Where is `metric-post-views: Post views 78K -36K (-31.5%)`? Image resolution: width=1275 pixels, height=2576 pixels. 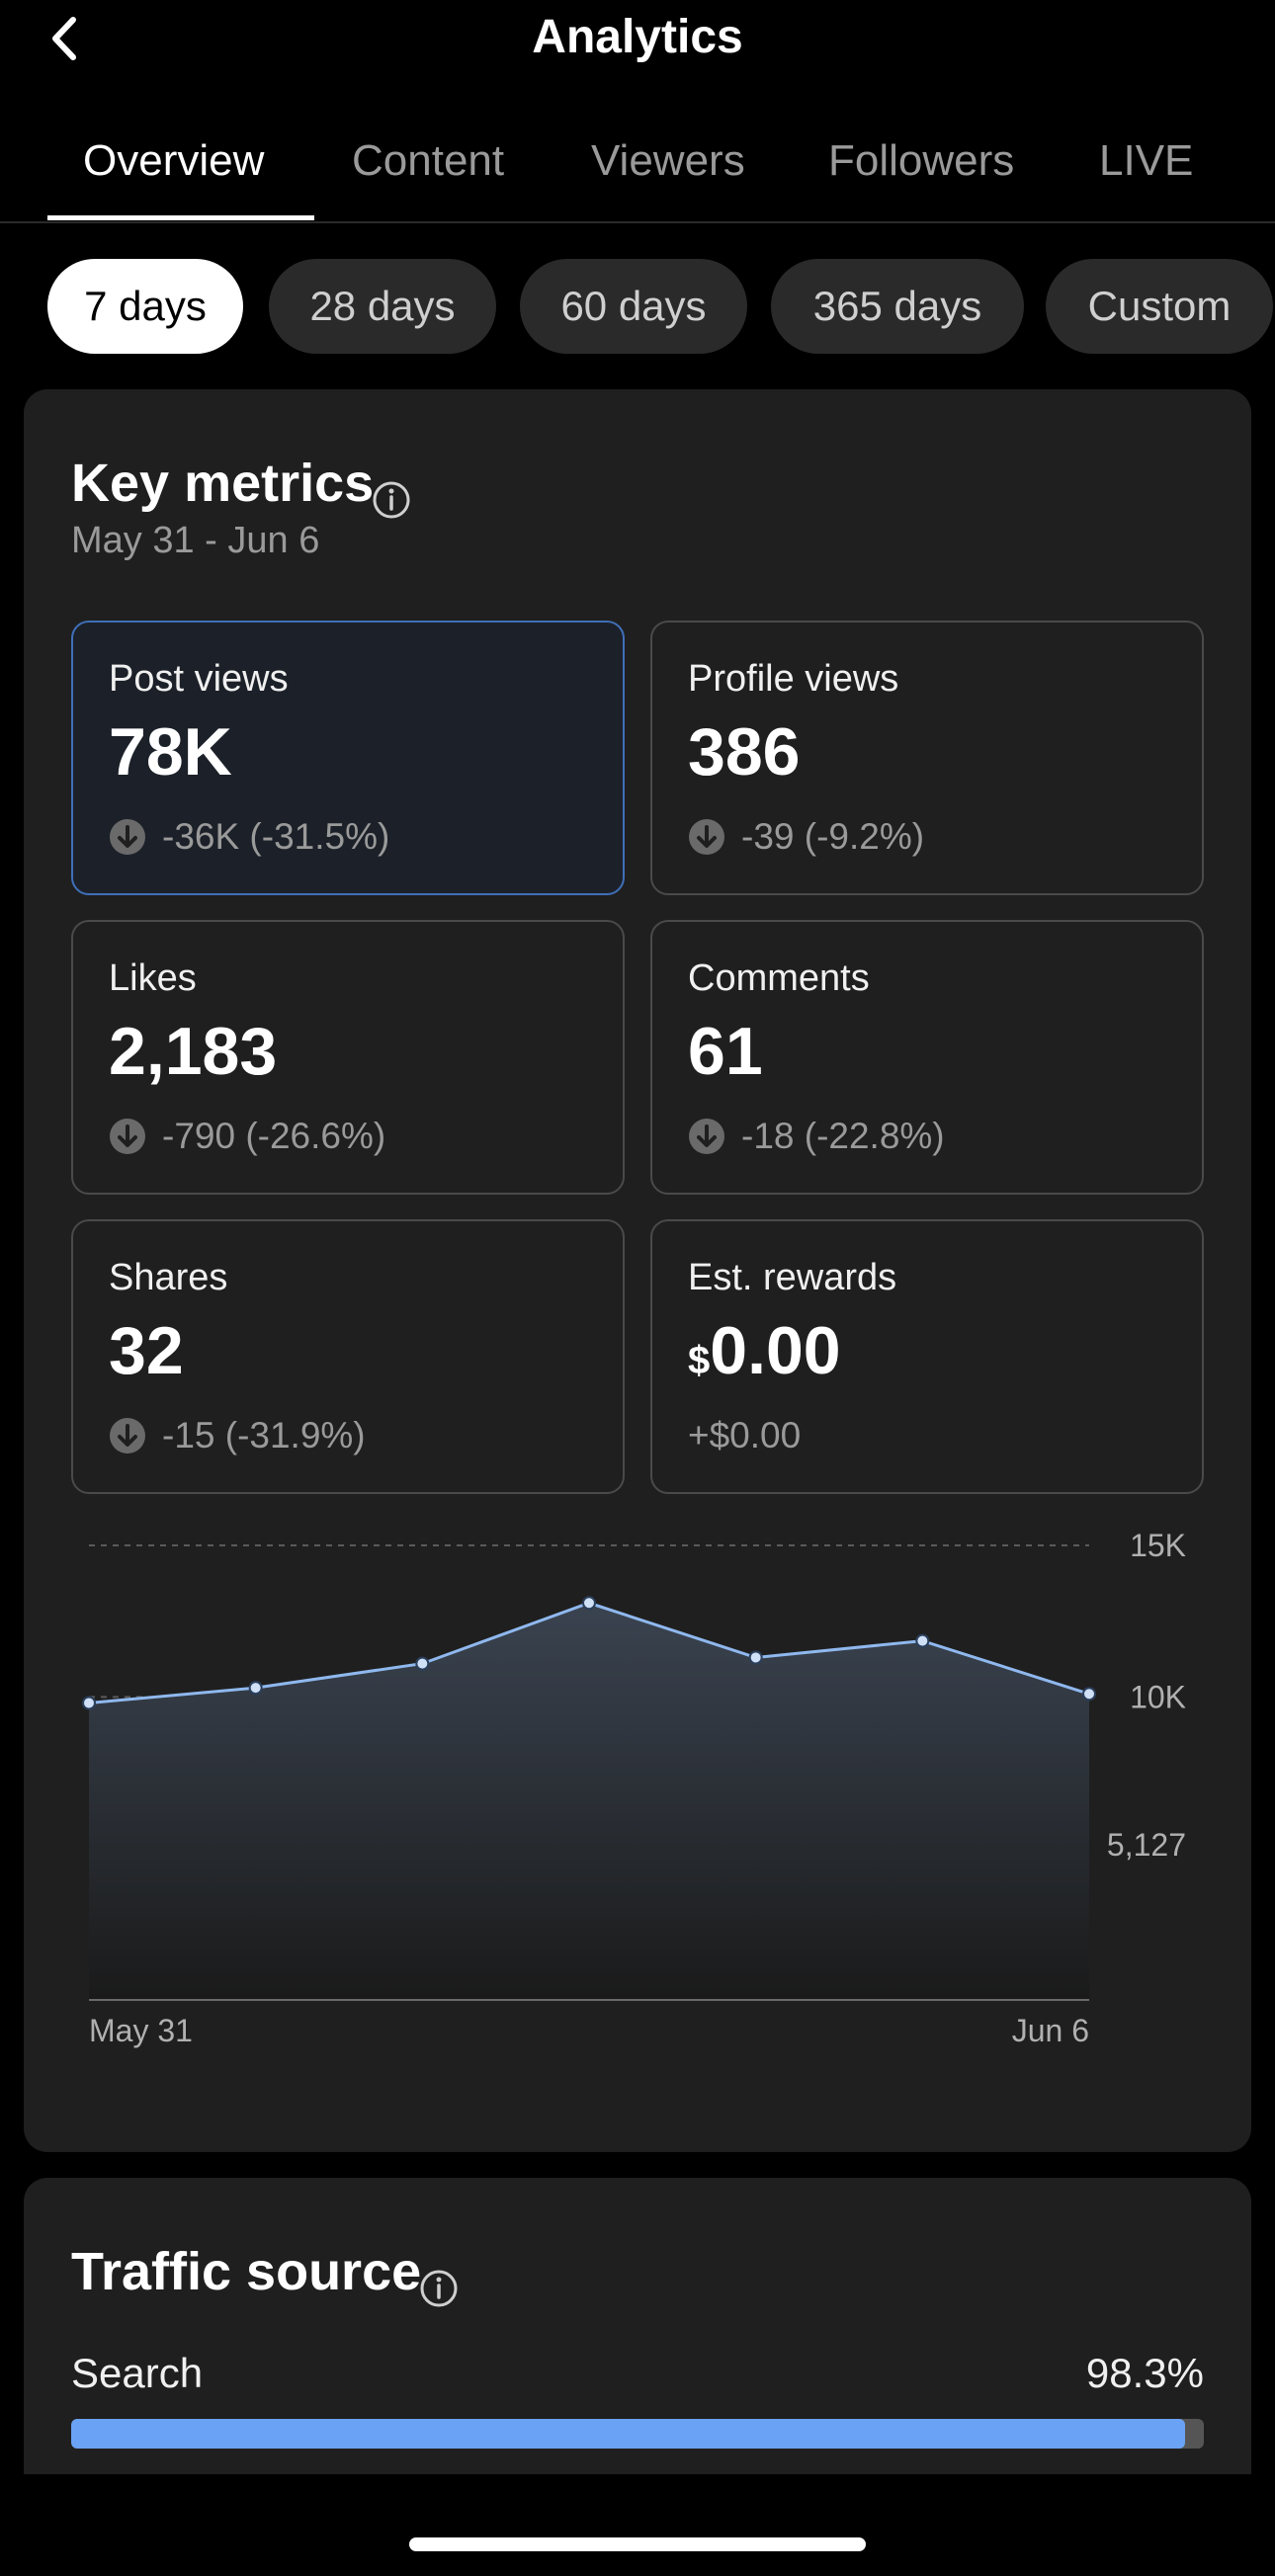
metric-post-views: Post views 78K -36K (-31.5%) is located at coordinates (348, 758).